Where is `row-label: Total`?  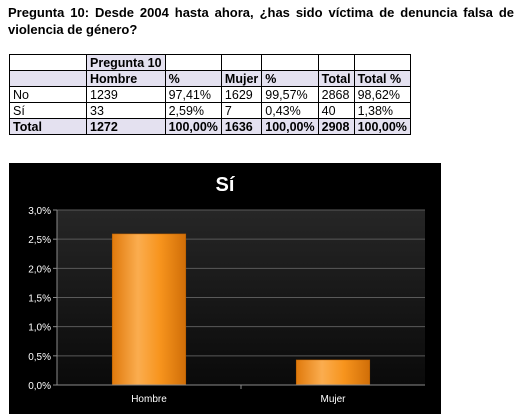 row-label: Total is located at coordinates (48, 126).